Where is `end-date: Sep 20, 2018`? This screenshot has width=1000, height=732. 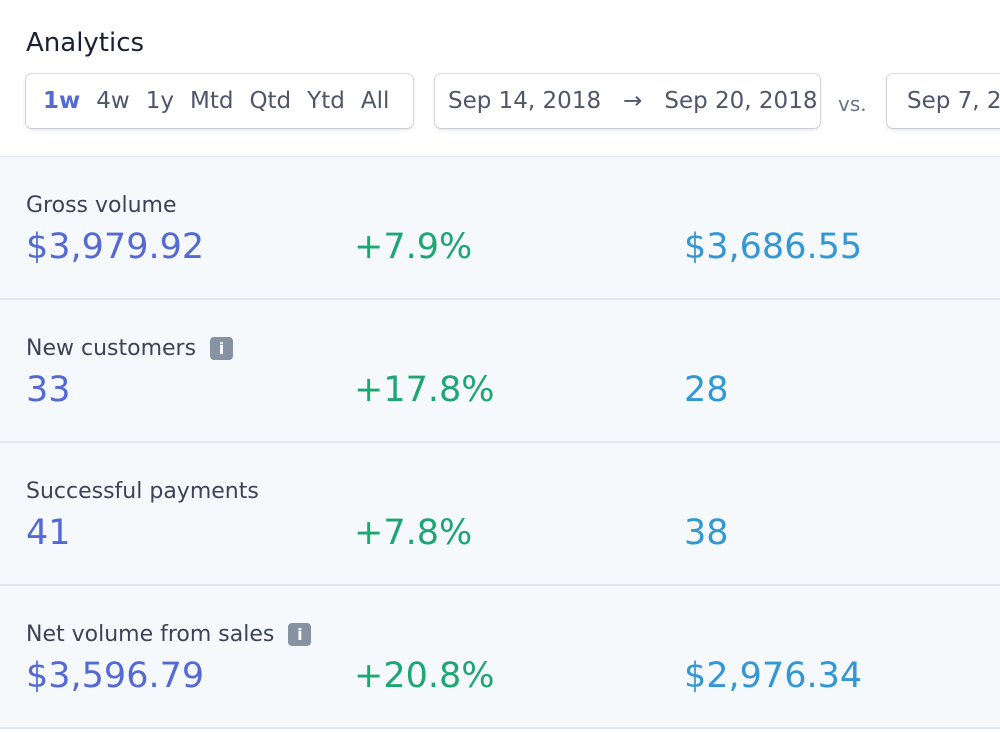 end-date: Sep 20, 2018 is located at coordinates (741, 101).